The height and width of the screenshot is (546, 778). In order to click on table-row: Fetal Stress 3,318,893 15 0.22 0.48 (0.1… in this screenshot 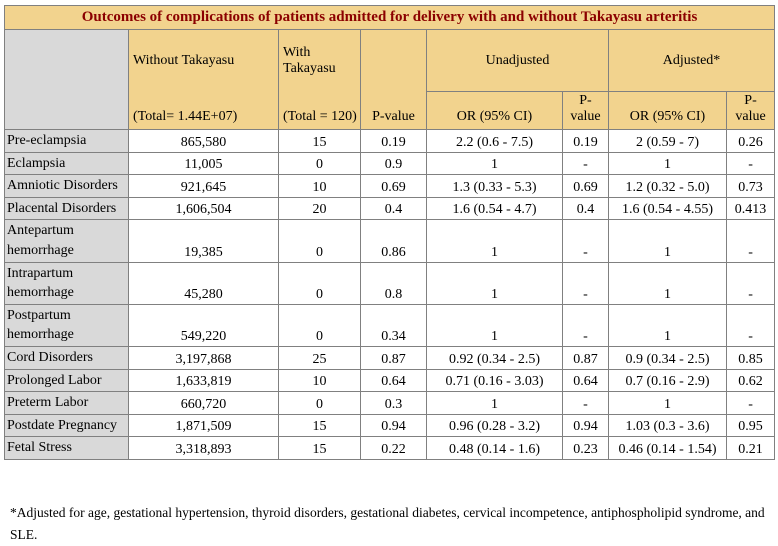, I will do `click(390, 448)`.